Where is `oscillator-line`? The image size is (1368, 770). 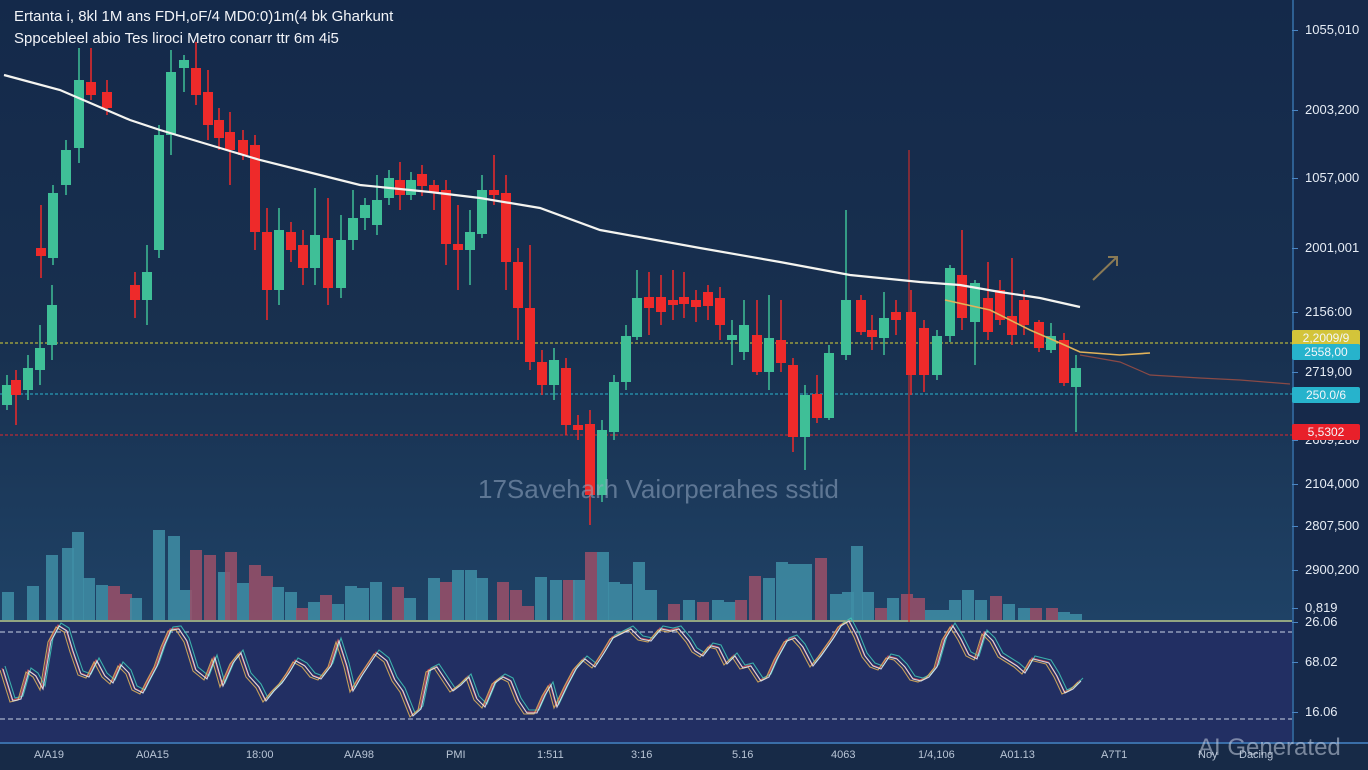
oscillator-line is located at coordinates (539, 669).